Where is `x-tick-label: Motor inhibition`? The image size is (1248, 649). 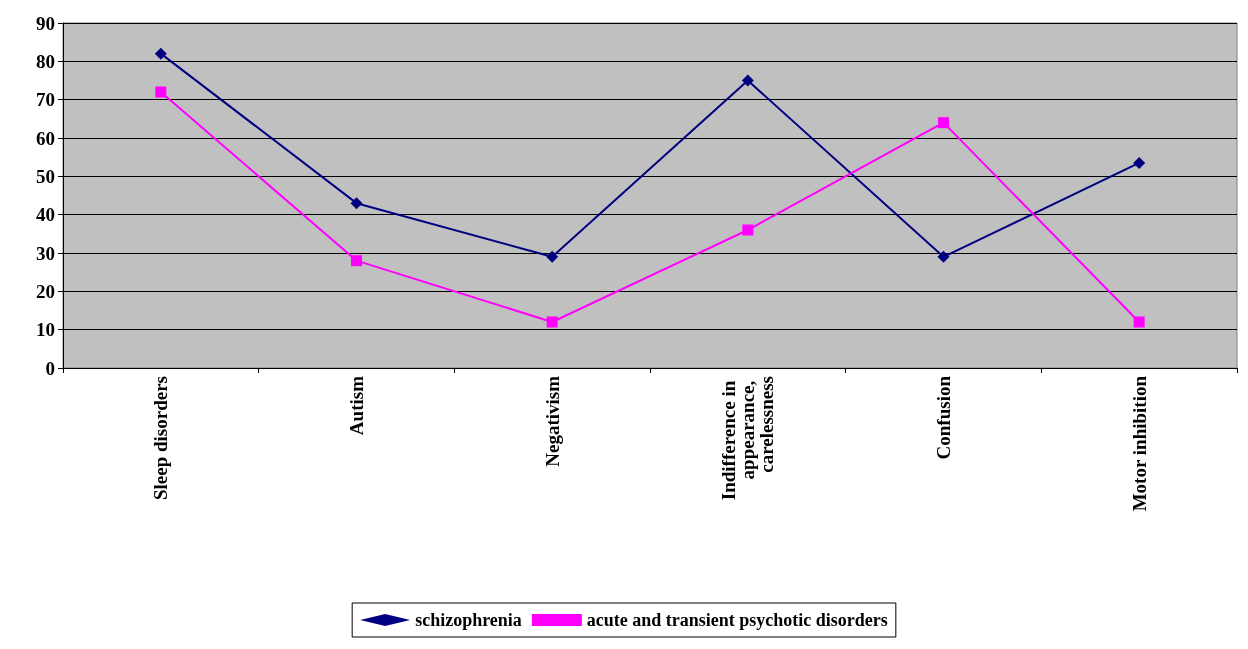
x-tick-label: Motor inhibition is located at coordinates (1139, 443).